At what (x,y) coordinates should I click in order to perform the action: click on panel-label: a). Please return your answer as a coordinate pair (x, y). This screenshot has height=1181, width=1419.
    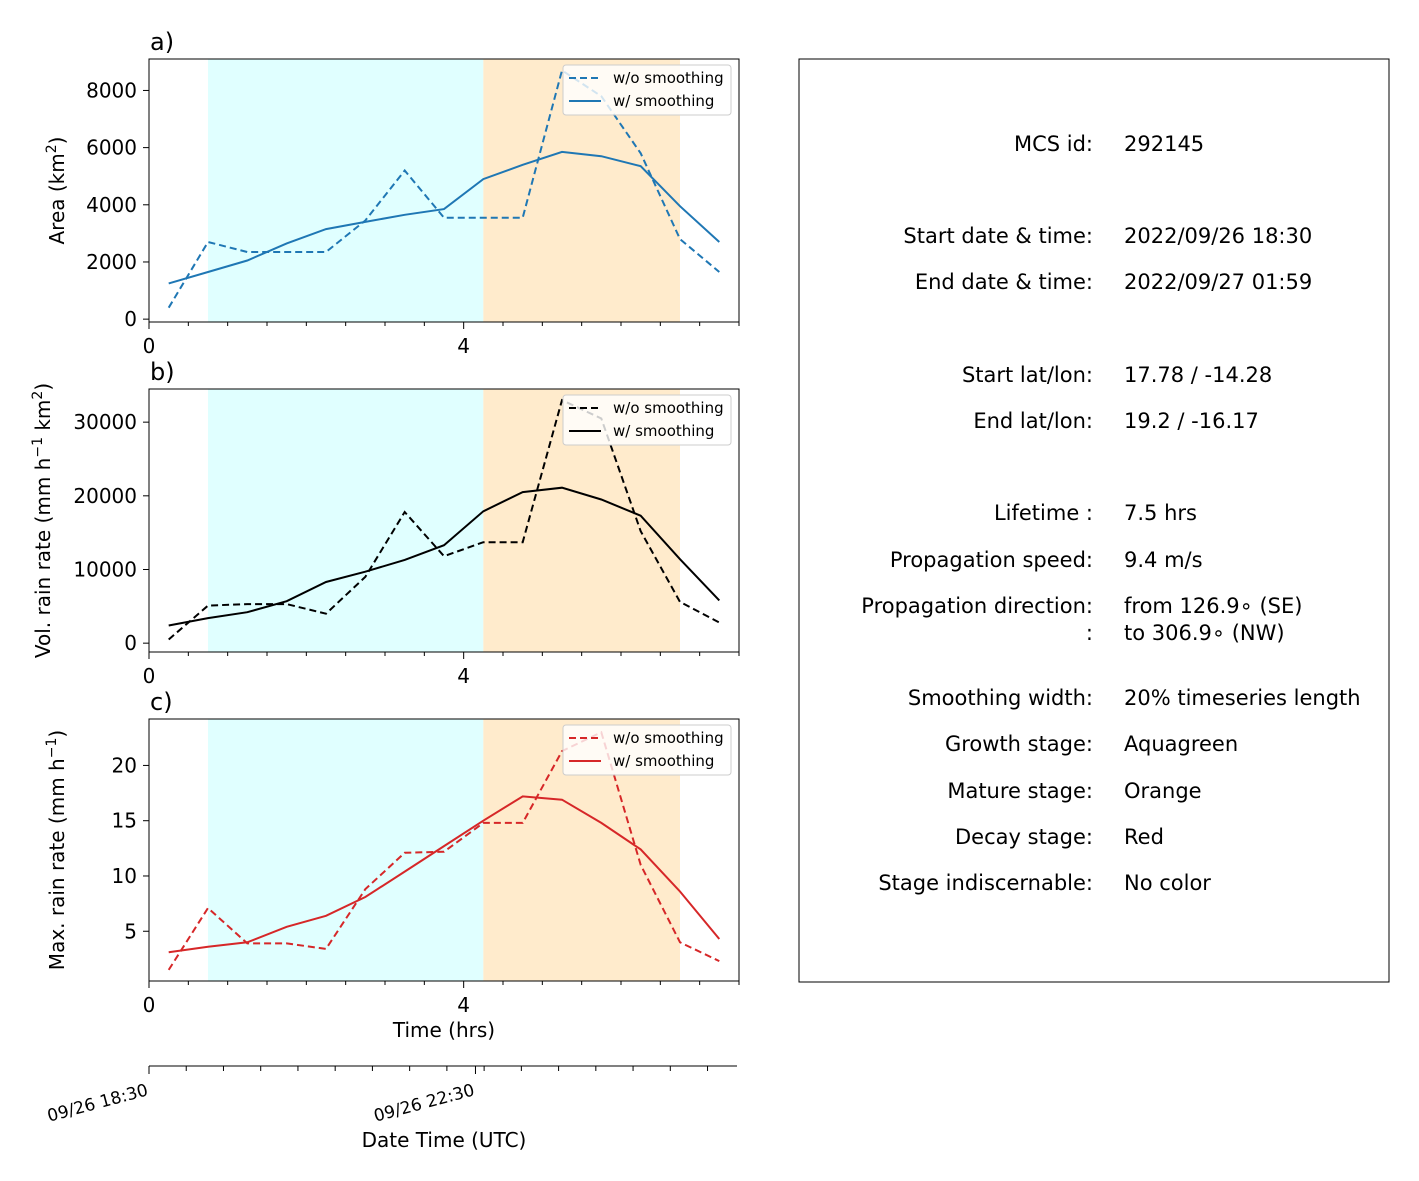
    Looking at the image, I should click on (162, 42).